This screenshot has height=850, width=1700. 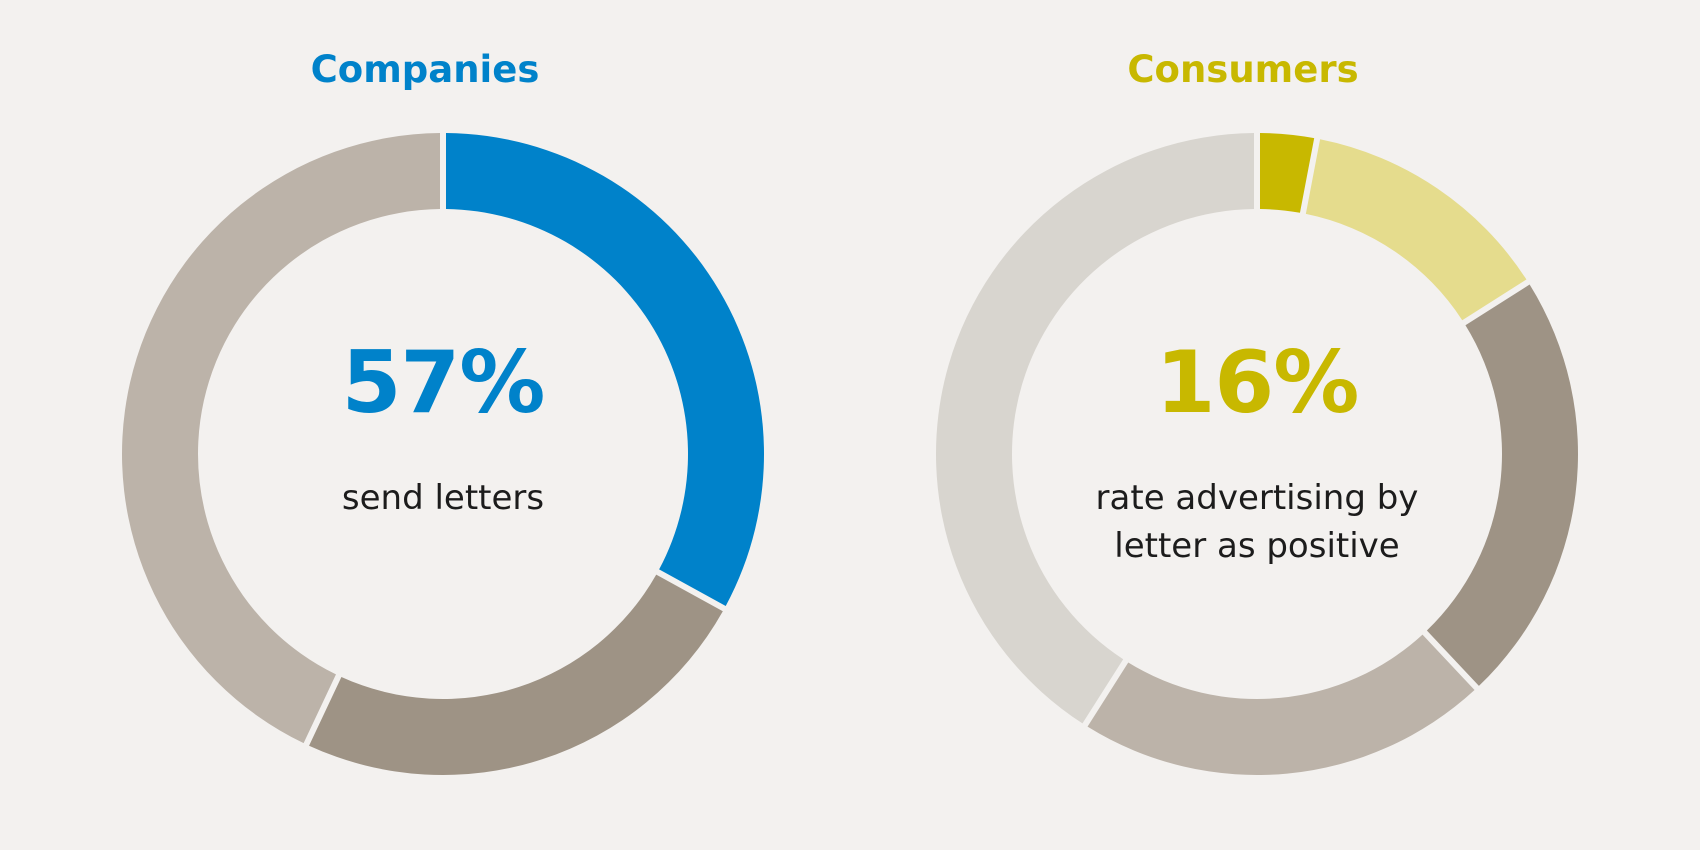 What do you see at coordinates (1243, 69) in the screenshot?
I see `chart-title: Consumers` at bounding box center [1243, 69].